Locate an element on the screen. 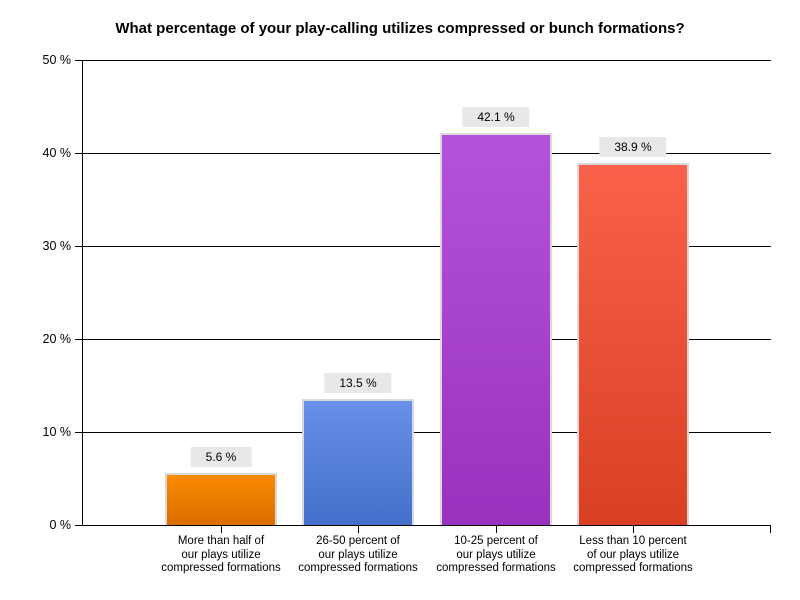 The width and height of the screenshot is (800, 600). bar-value-label: 5.6 % is located at coordinates (221, 457).